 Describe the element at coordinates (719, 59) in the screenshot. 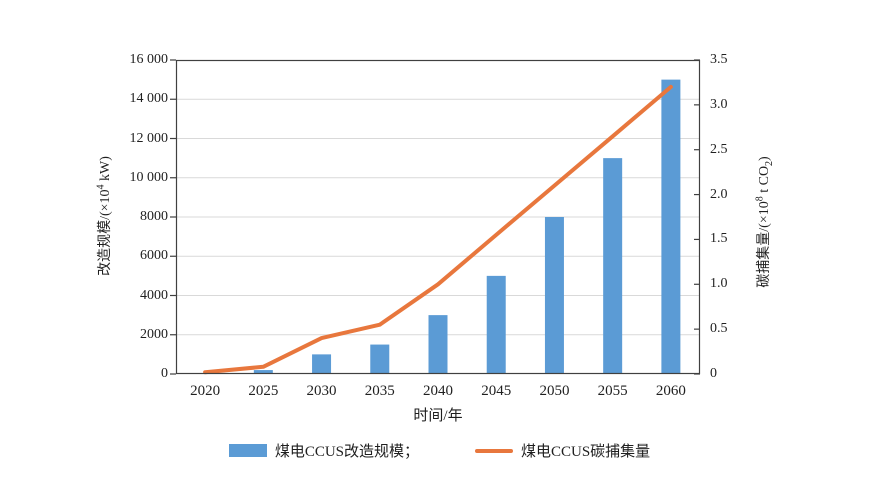

I see `right-axis-tick-label: 3.5` at that location.